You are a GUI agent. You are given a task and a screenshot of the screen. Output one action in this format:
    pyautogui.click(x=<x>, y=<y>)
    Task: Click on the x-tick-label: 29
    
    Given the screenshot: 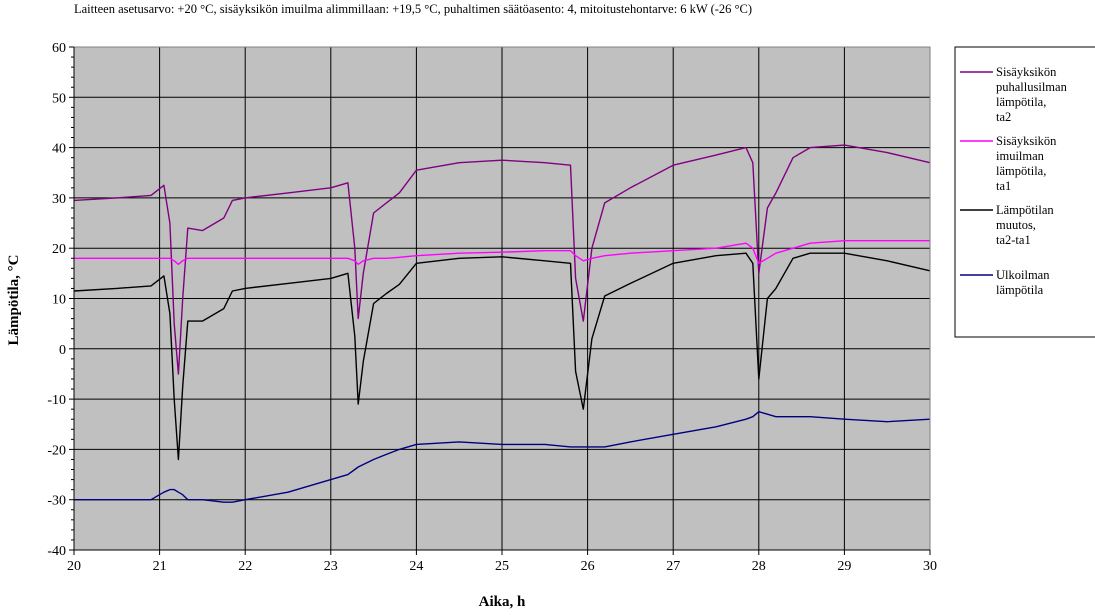 What is the action you would take?
    pyautogui.click(x=844, y=566)
    